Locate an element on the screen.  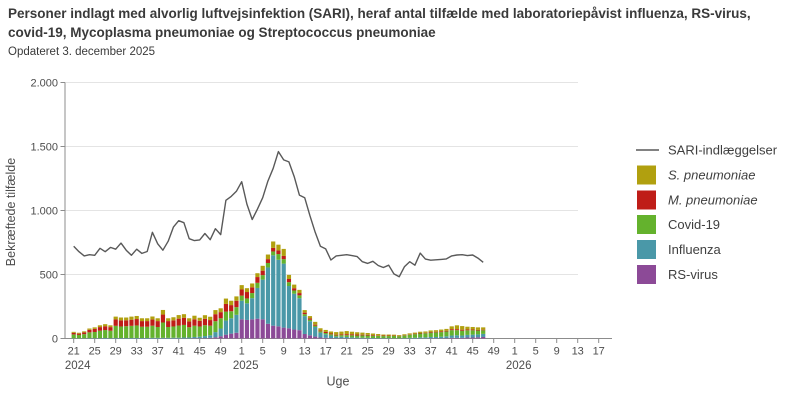
legend-color-swatch is located at coordinates (646, 175).